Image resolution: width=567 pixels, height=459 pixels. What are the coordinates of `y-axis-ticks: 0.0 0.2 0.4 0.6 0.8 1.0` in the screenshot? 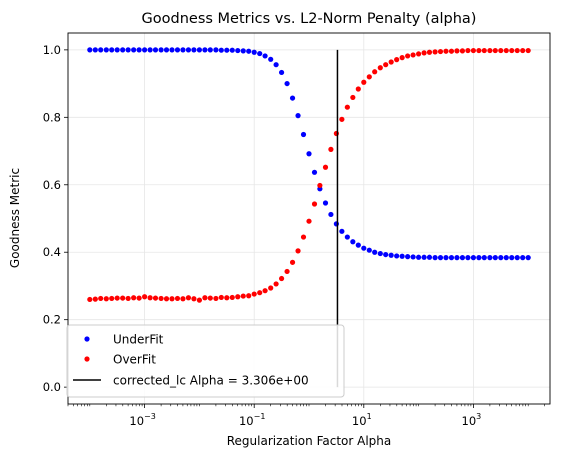 It's located at (55, 218).